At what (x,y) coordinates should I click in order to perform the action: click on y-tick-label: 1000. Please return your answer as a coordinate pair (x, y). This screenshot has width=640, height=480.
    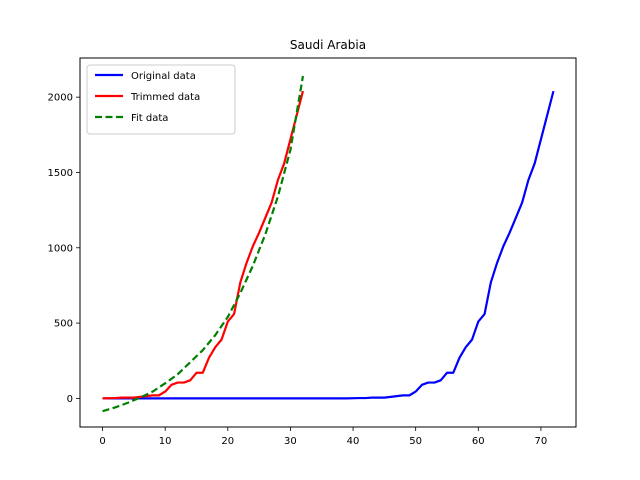
    Looking at the image, I should click on (60, 248).